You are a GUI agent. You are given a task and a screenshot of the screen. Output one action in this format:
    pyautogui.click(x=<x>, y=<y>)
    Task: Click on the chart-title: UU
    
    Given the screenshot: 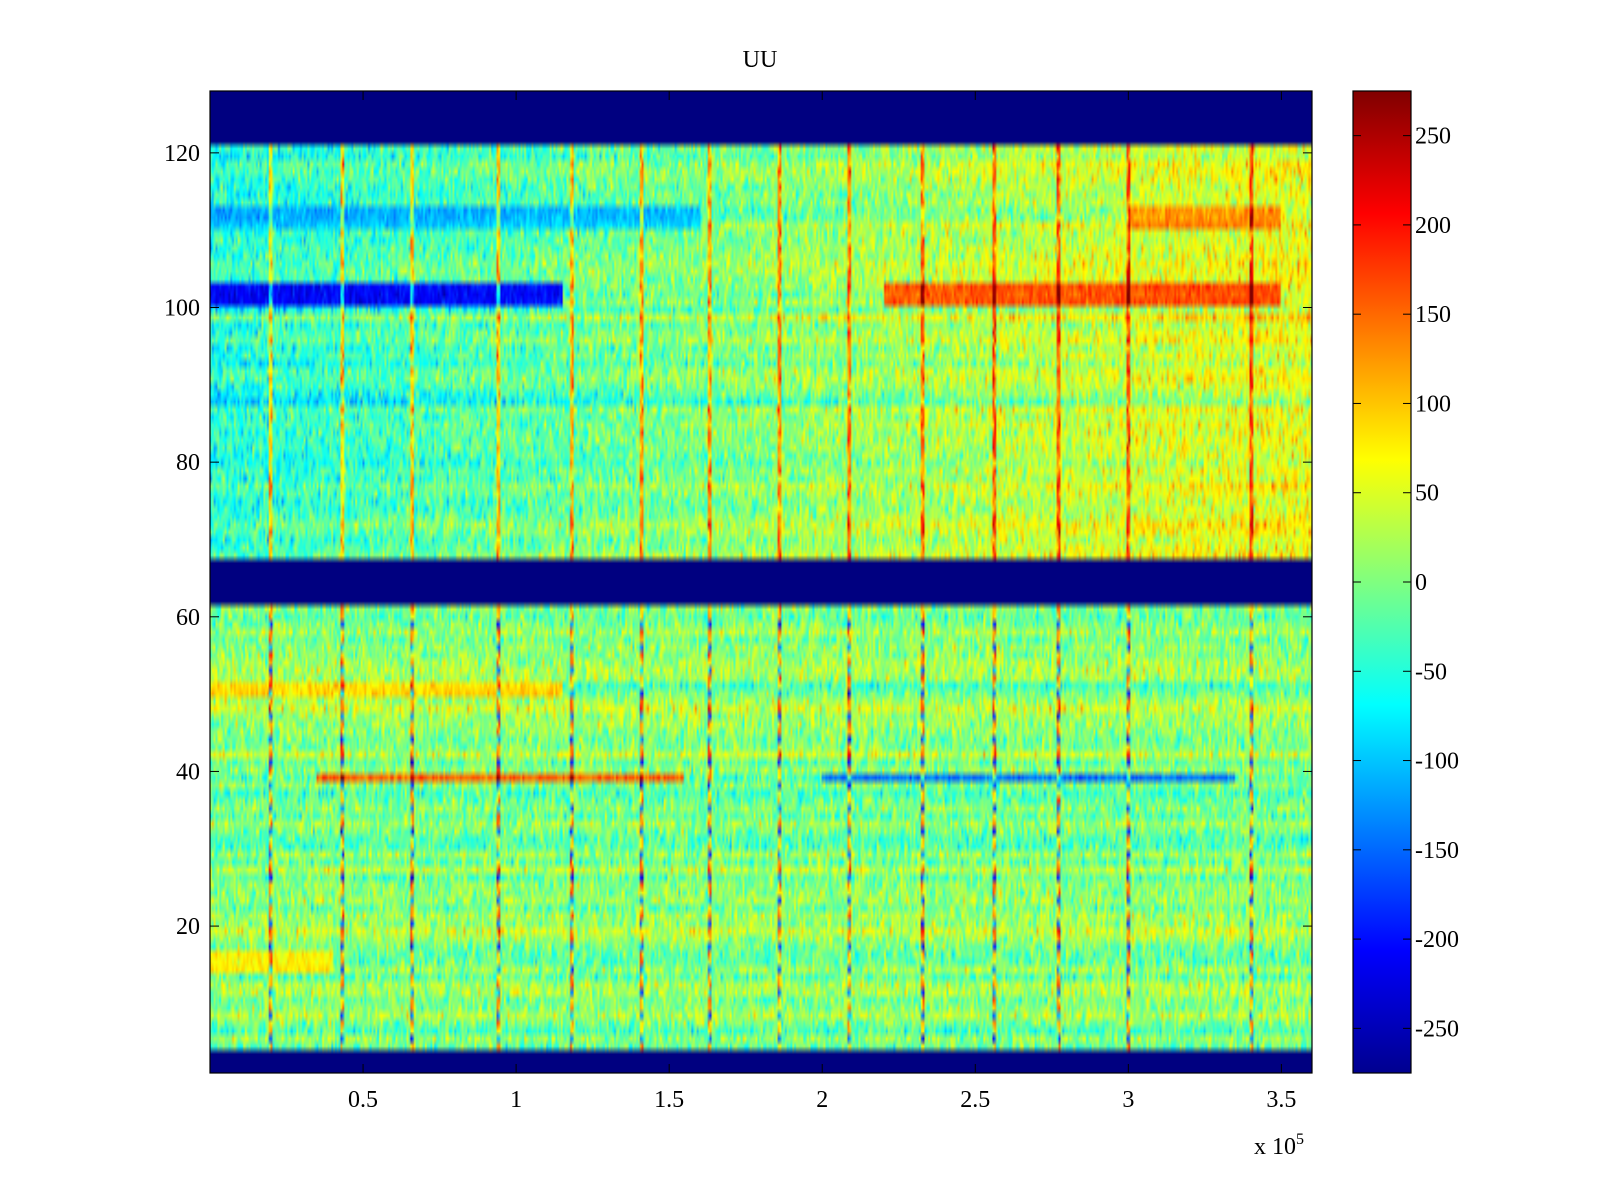 What is the action you would take?
    pyautogui.click(x=760, y=60)
    